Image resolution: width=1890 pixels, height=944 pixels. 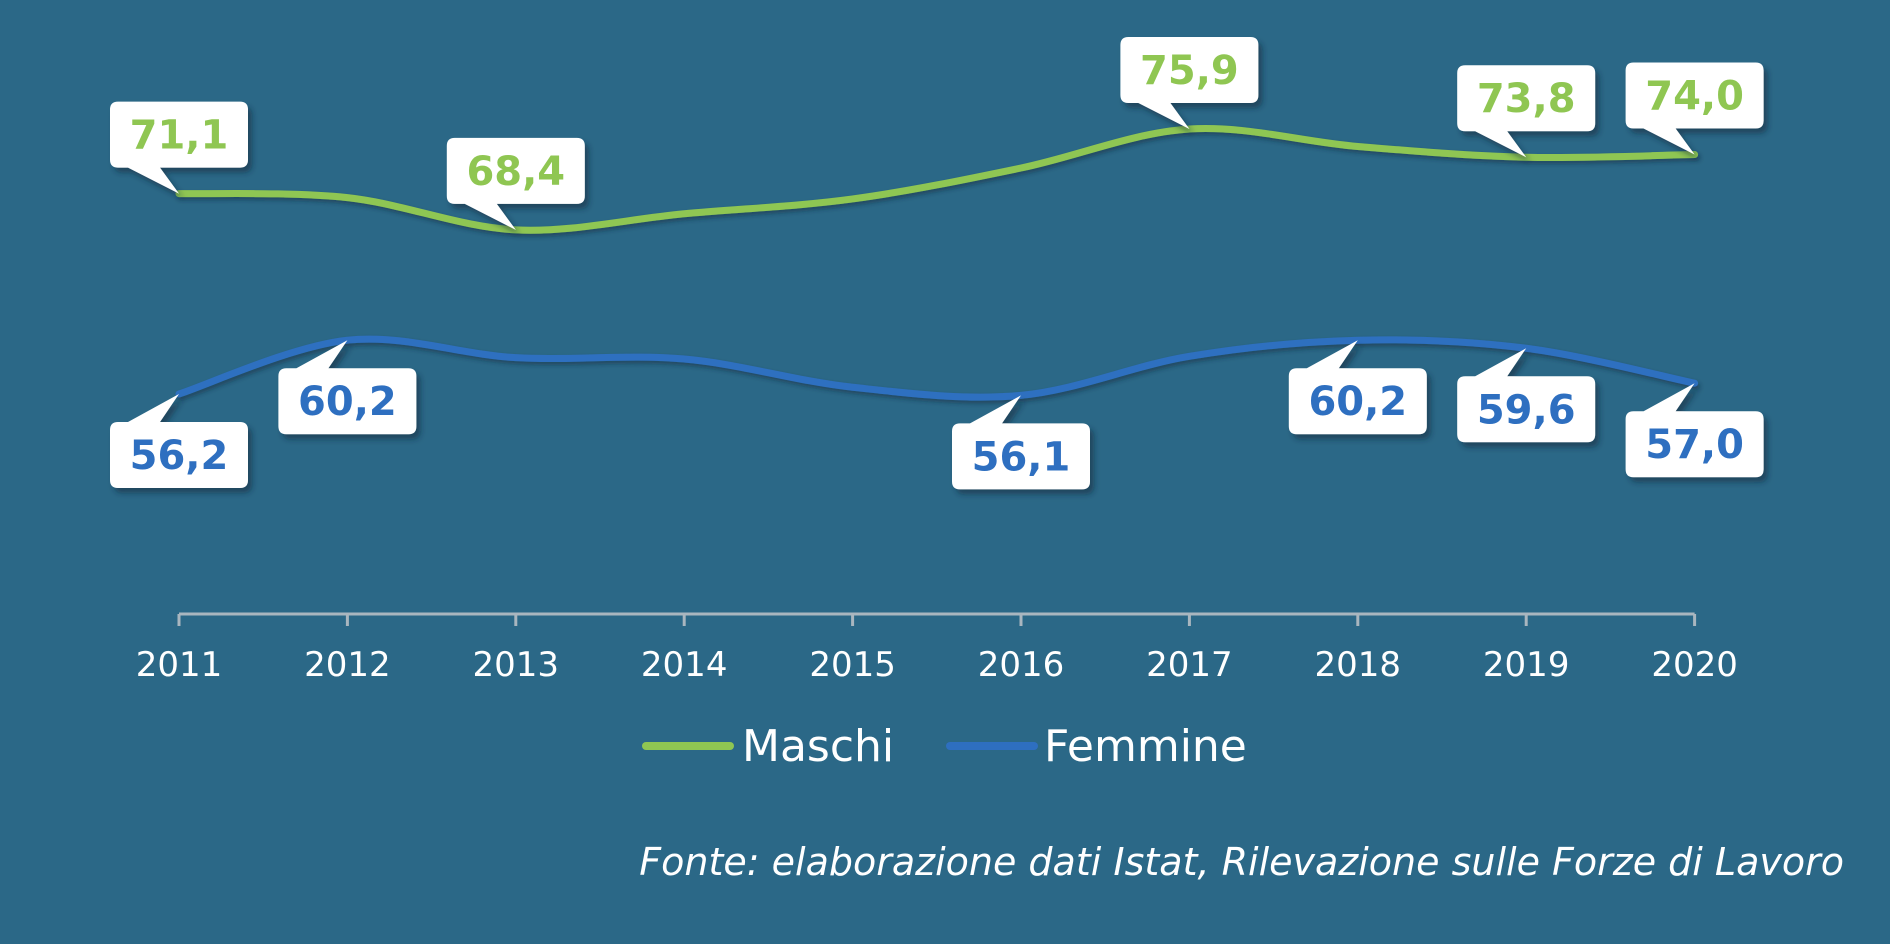 I want to click on data-label: 56,2, so click(x=179, y=441).